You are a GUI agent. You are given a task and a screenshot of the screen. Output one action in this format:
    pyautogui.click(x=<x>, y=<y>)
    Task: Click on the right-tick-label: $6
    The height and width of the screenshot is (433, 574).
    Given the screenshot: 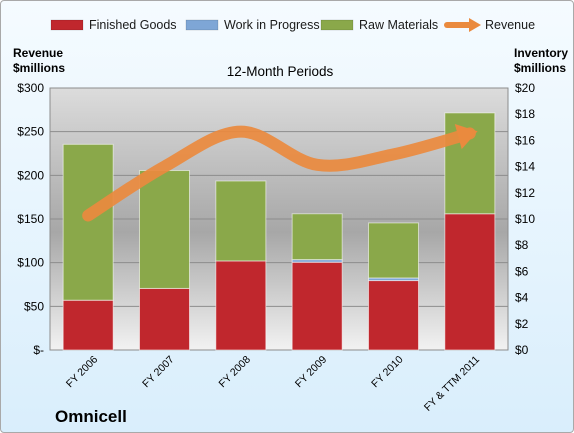 What is the action you would take?
    pyautogui.click(x=522, y=271)
    